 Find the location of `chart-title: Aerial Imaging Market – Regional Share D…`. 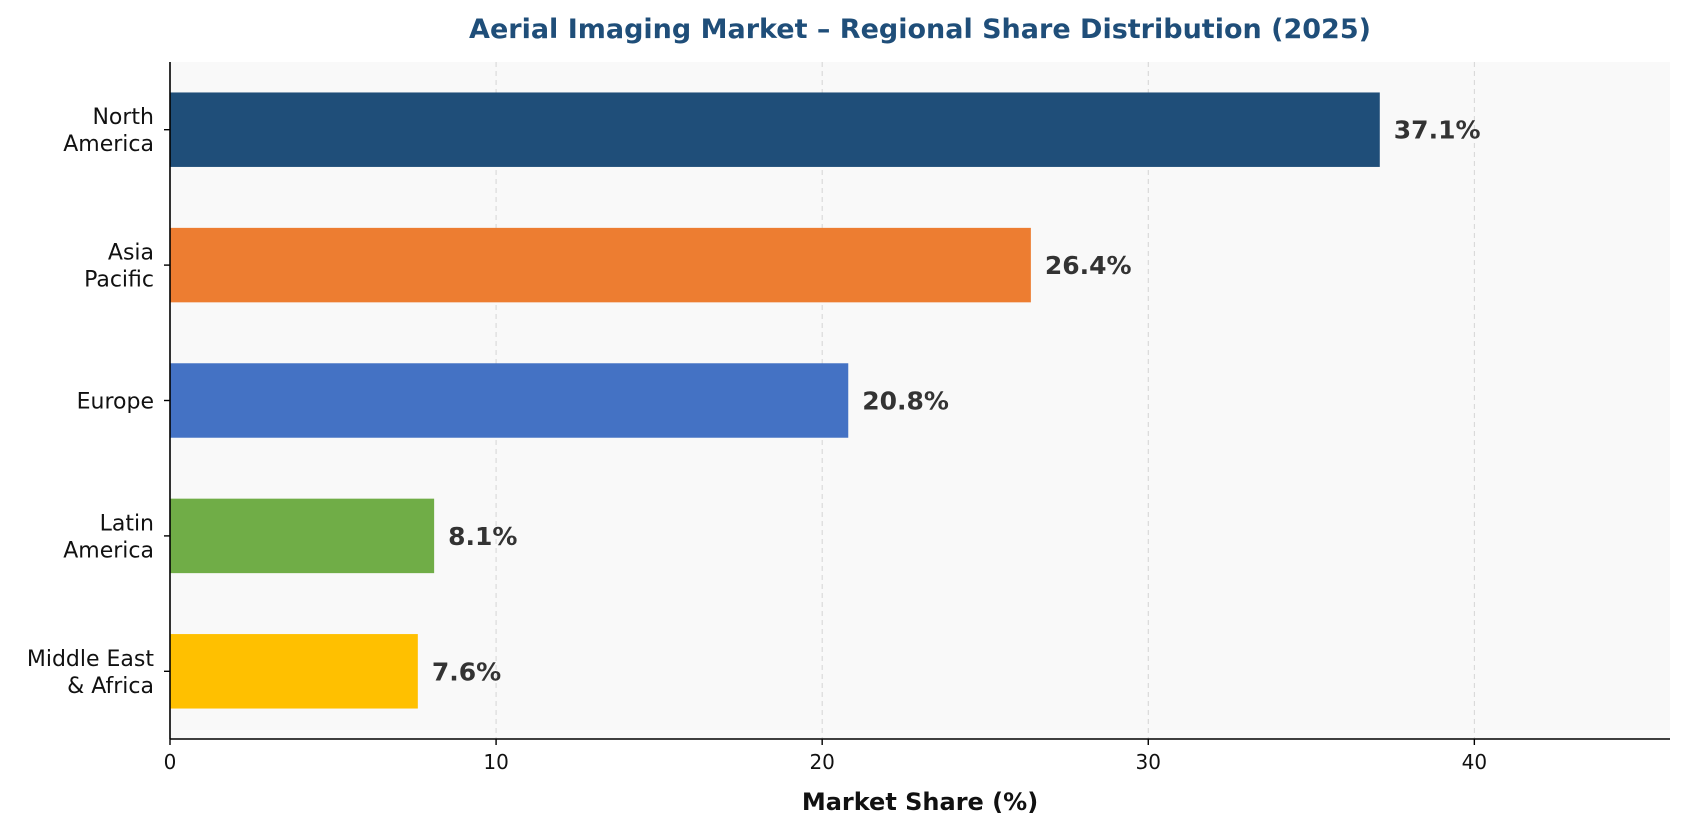

chart-title: Aerial Imaging Market – Regional Share D… is located at coordinates (920, 29).